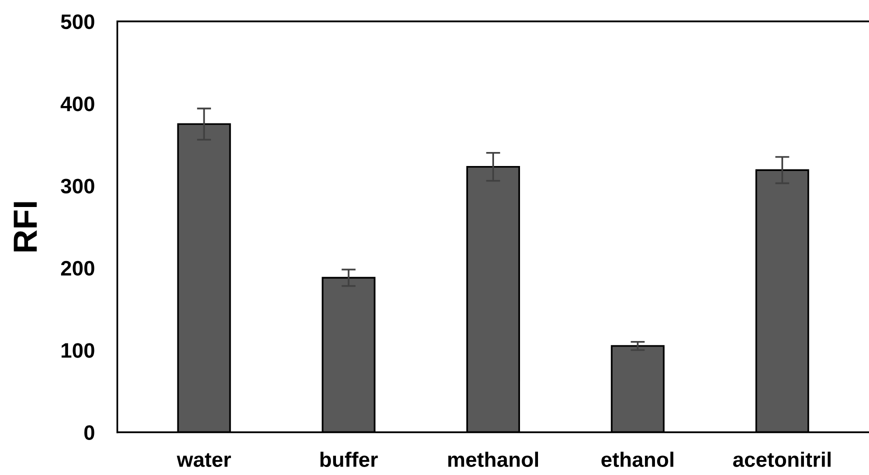 The image size is (869, 475). I want to click on y-tick-label: 500, so click(77, 22).